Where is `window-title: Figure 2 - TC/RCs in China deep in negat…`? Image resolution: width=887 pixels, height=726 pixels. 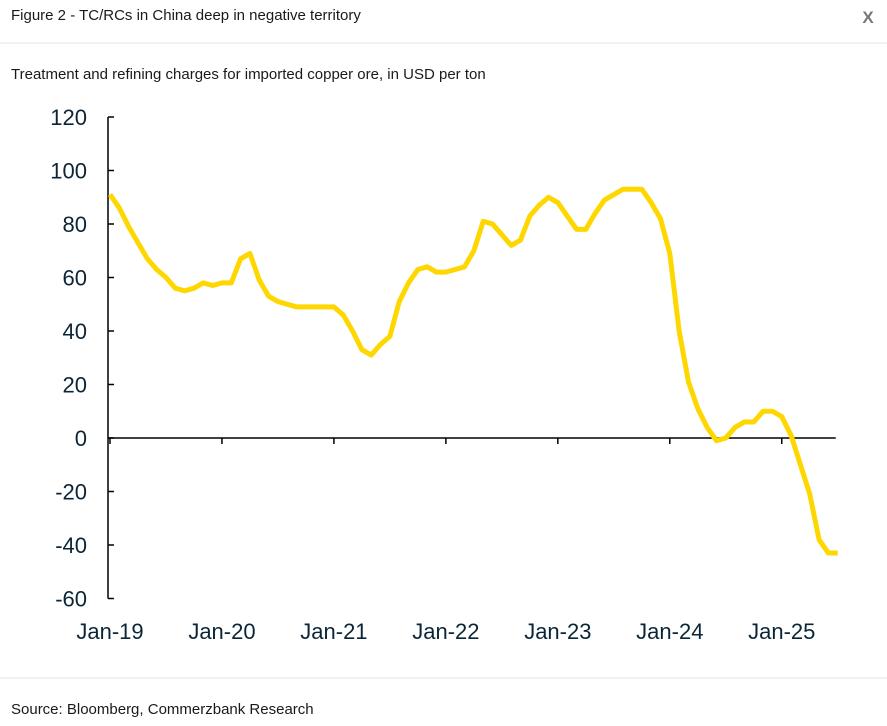 window-title: Figure 2 - TC/RCs in China deep in negat… is located at coordinates (186, 15).